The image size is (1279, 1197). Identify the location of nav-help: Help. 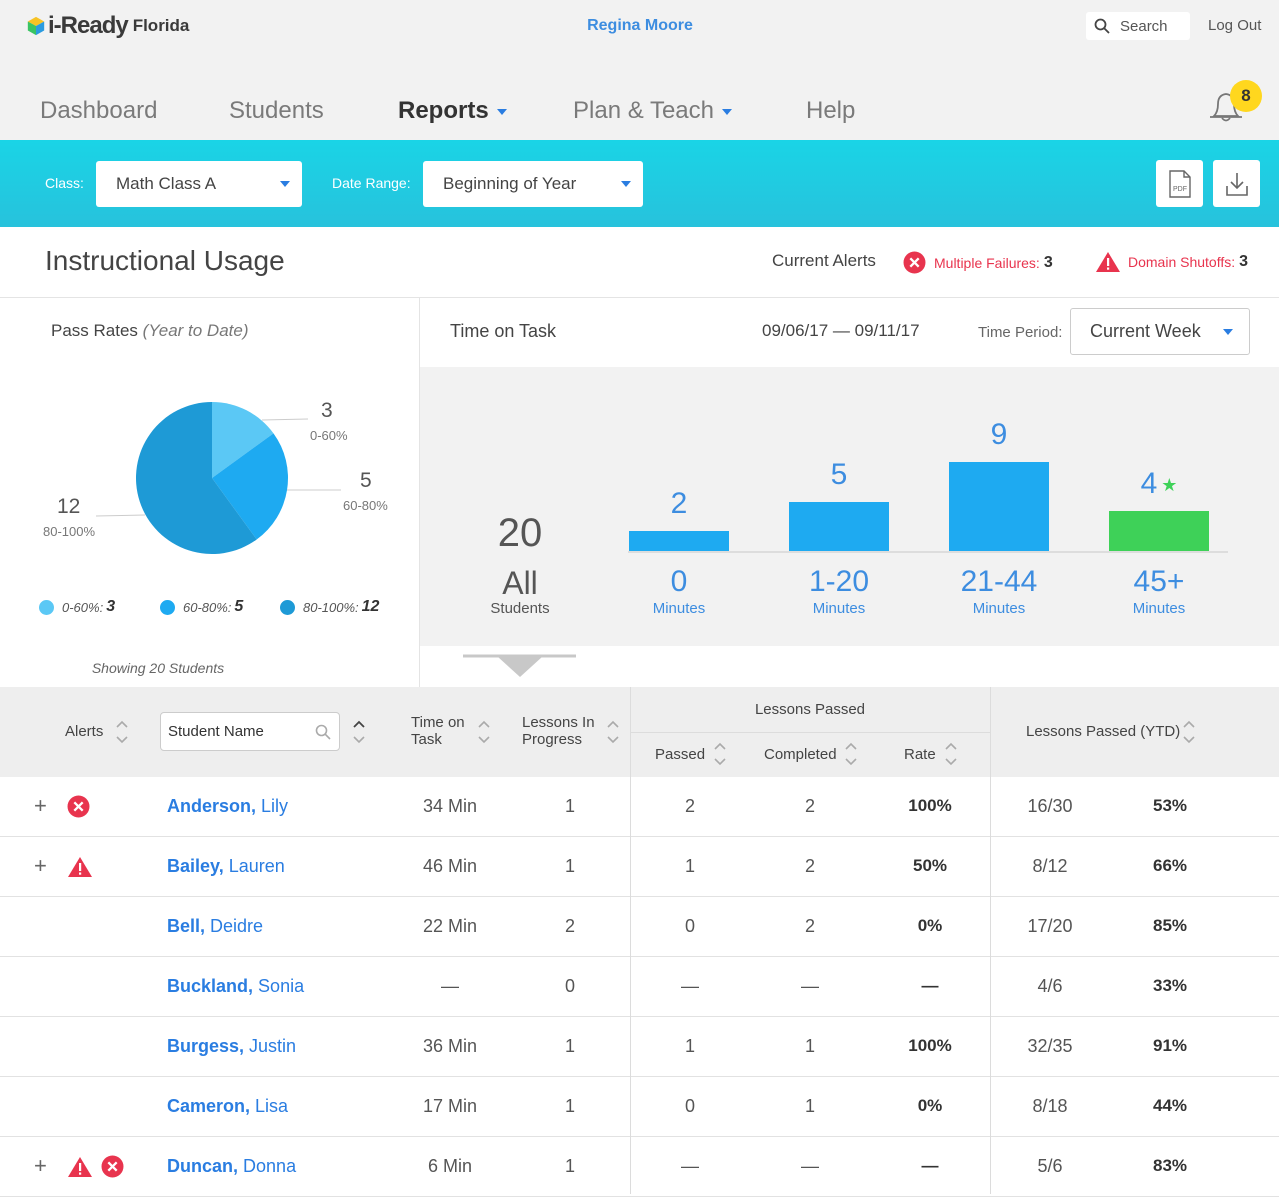
(831, 110).